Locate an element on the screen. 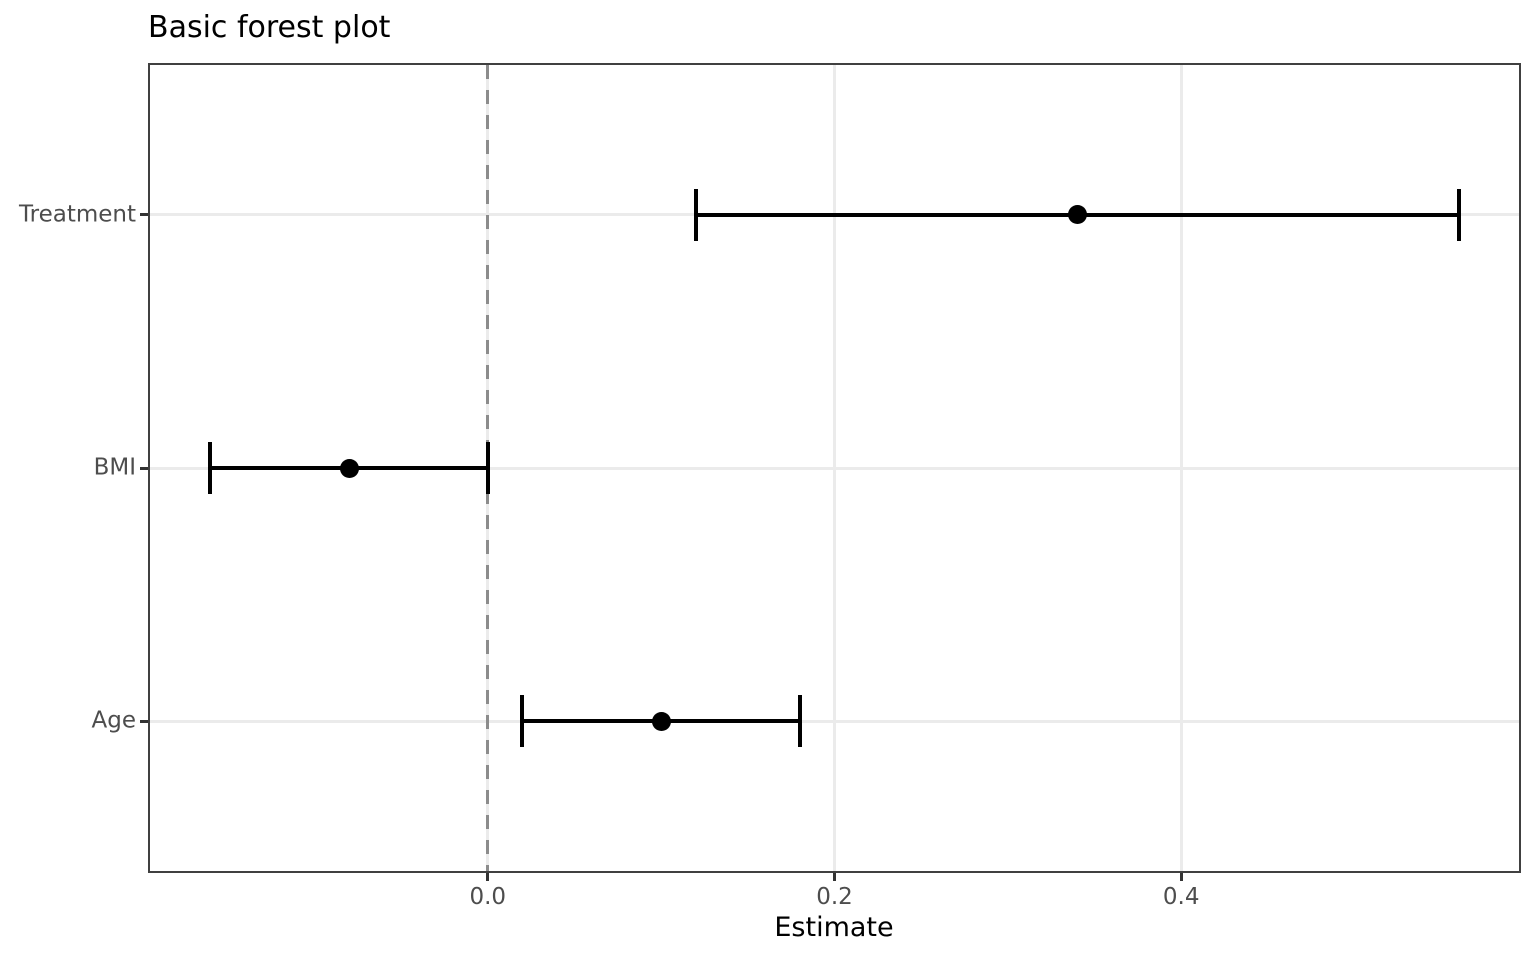 The width and height of the screenshot is (1536, 960). chart-title: Basic forest plot is located at coordinates (269, 27).